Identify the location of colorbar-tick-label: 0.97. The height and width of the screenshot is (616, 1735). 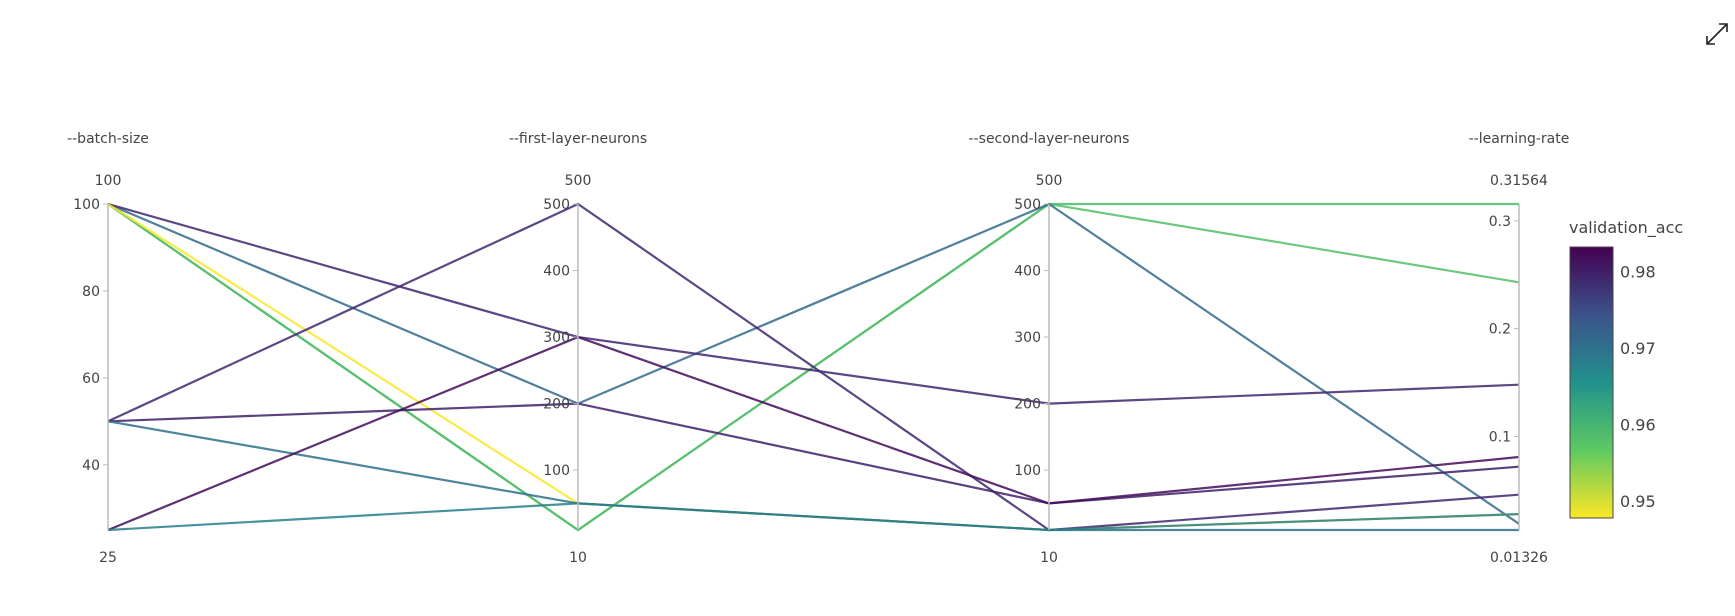
(1638, 348).